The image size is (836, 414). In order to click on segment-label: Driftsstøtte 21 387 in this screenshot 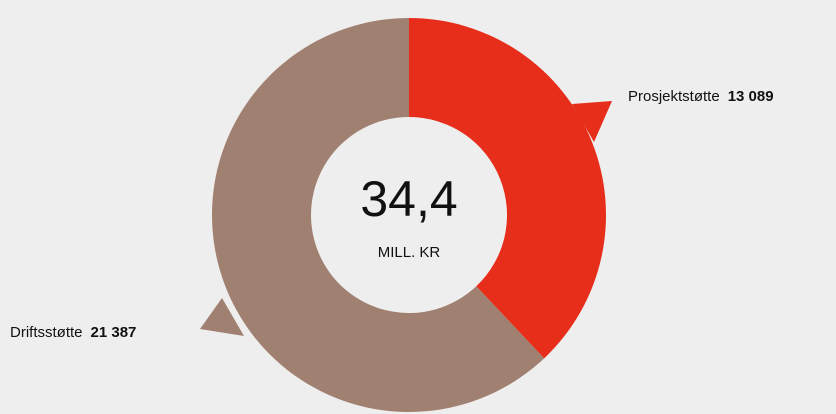, I will do `click(73, 332)`.